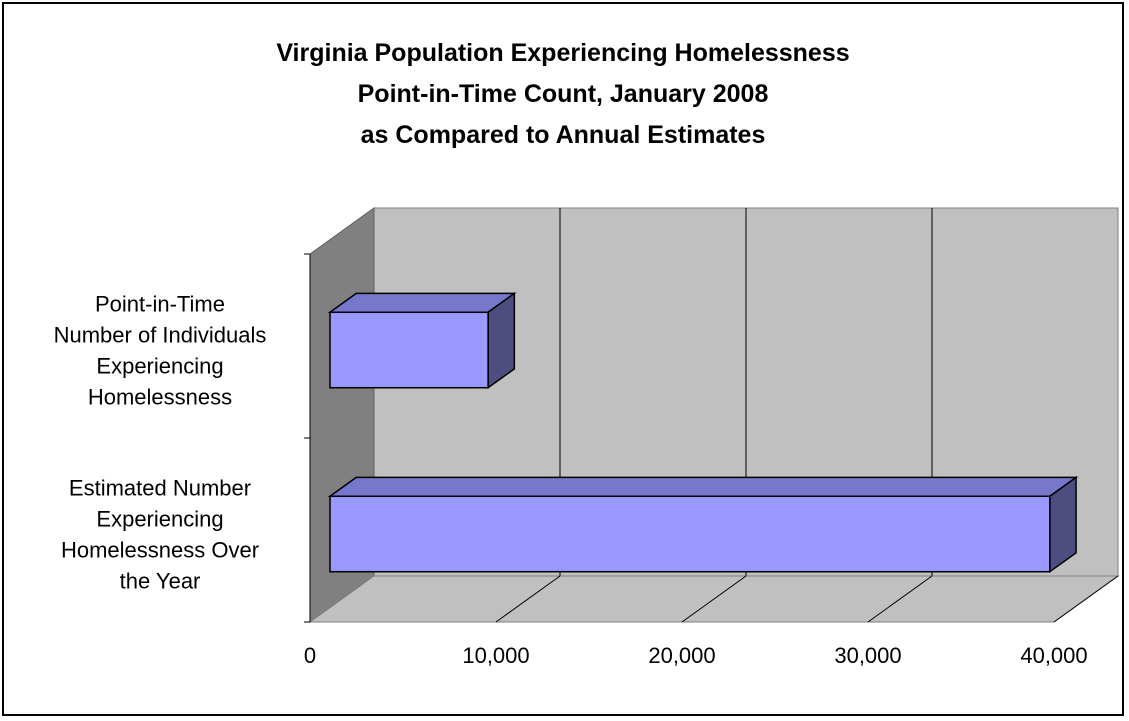 This screenshot has height=721, width=1129. I want to click on x-tick-label-3: 30,000, so click(867, 655).